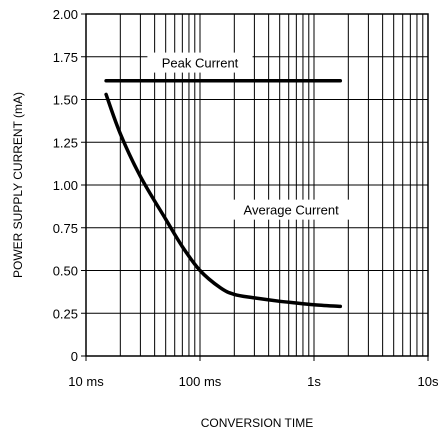 This screenshot has height=436, width=441. Describe the element at coordinates (18, 185) in the screenshot. I see `y-axis-title: POWER SUPPLY CURRENT (mA)` at that location.